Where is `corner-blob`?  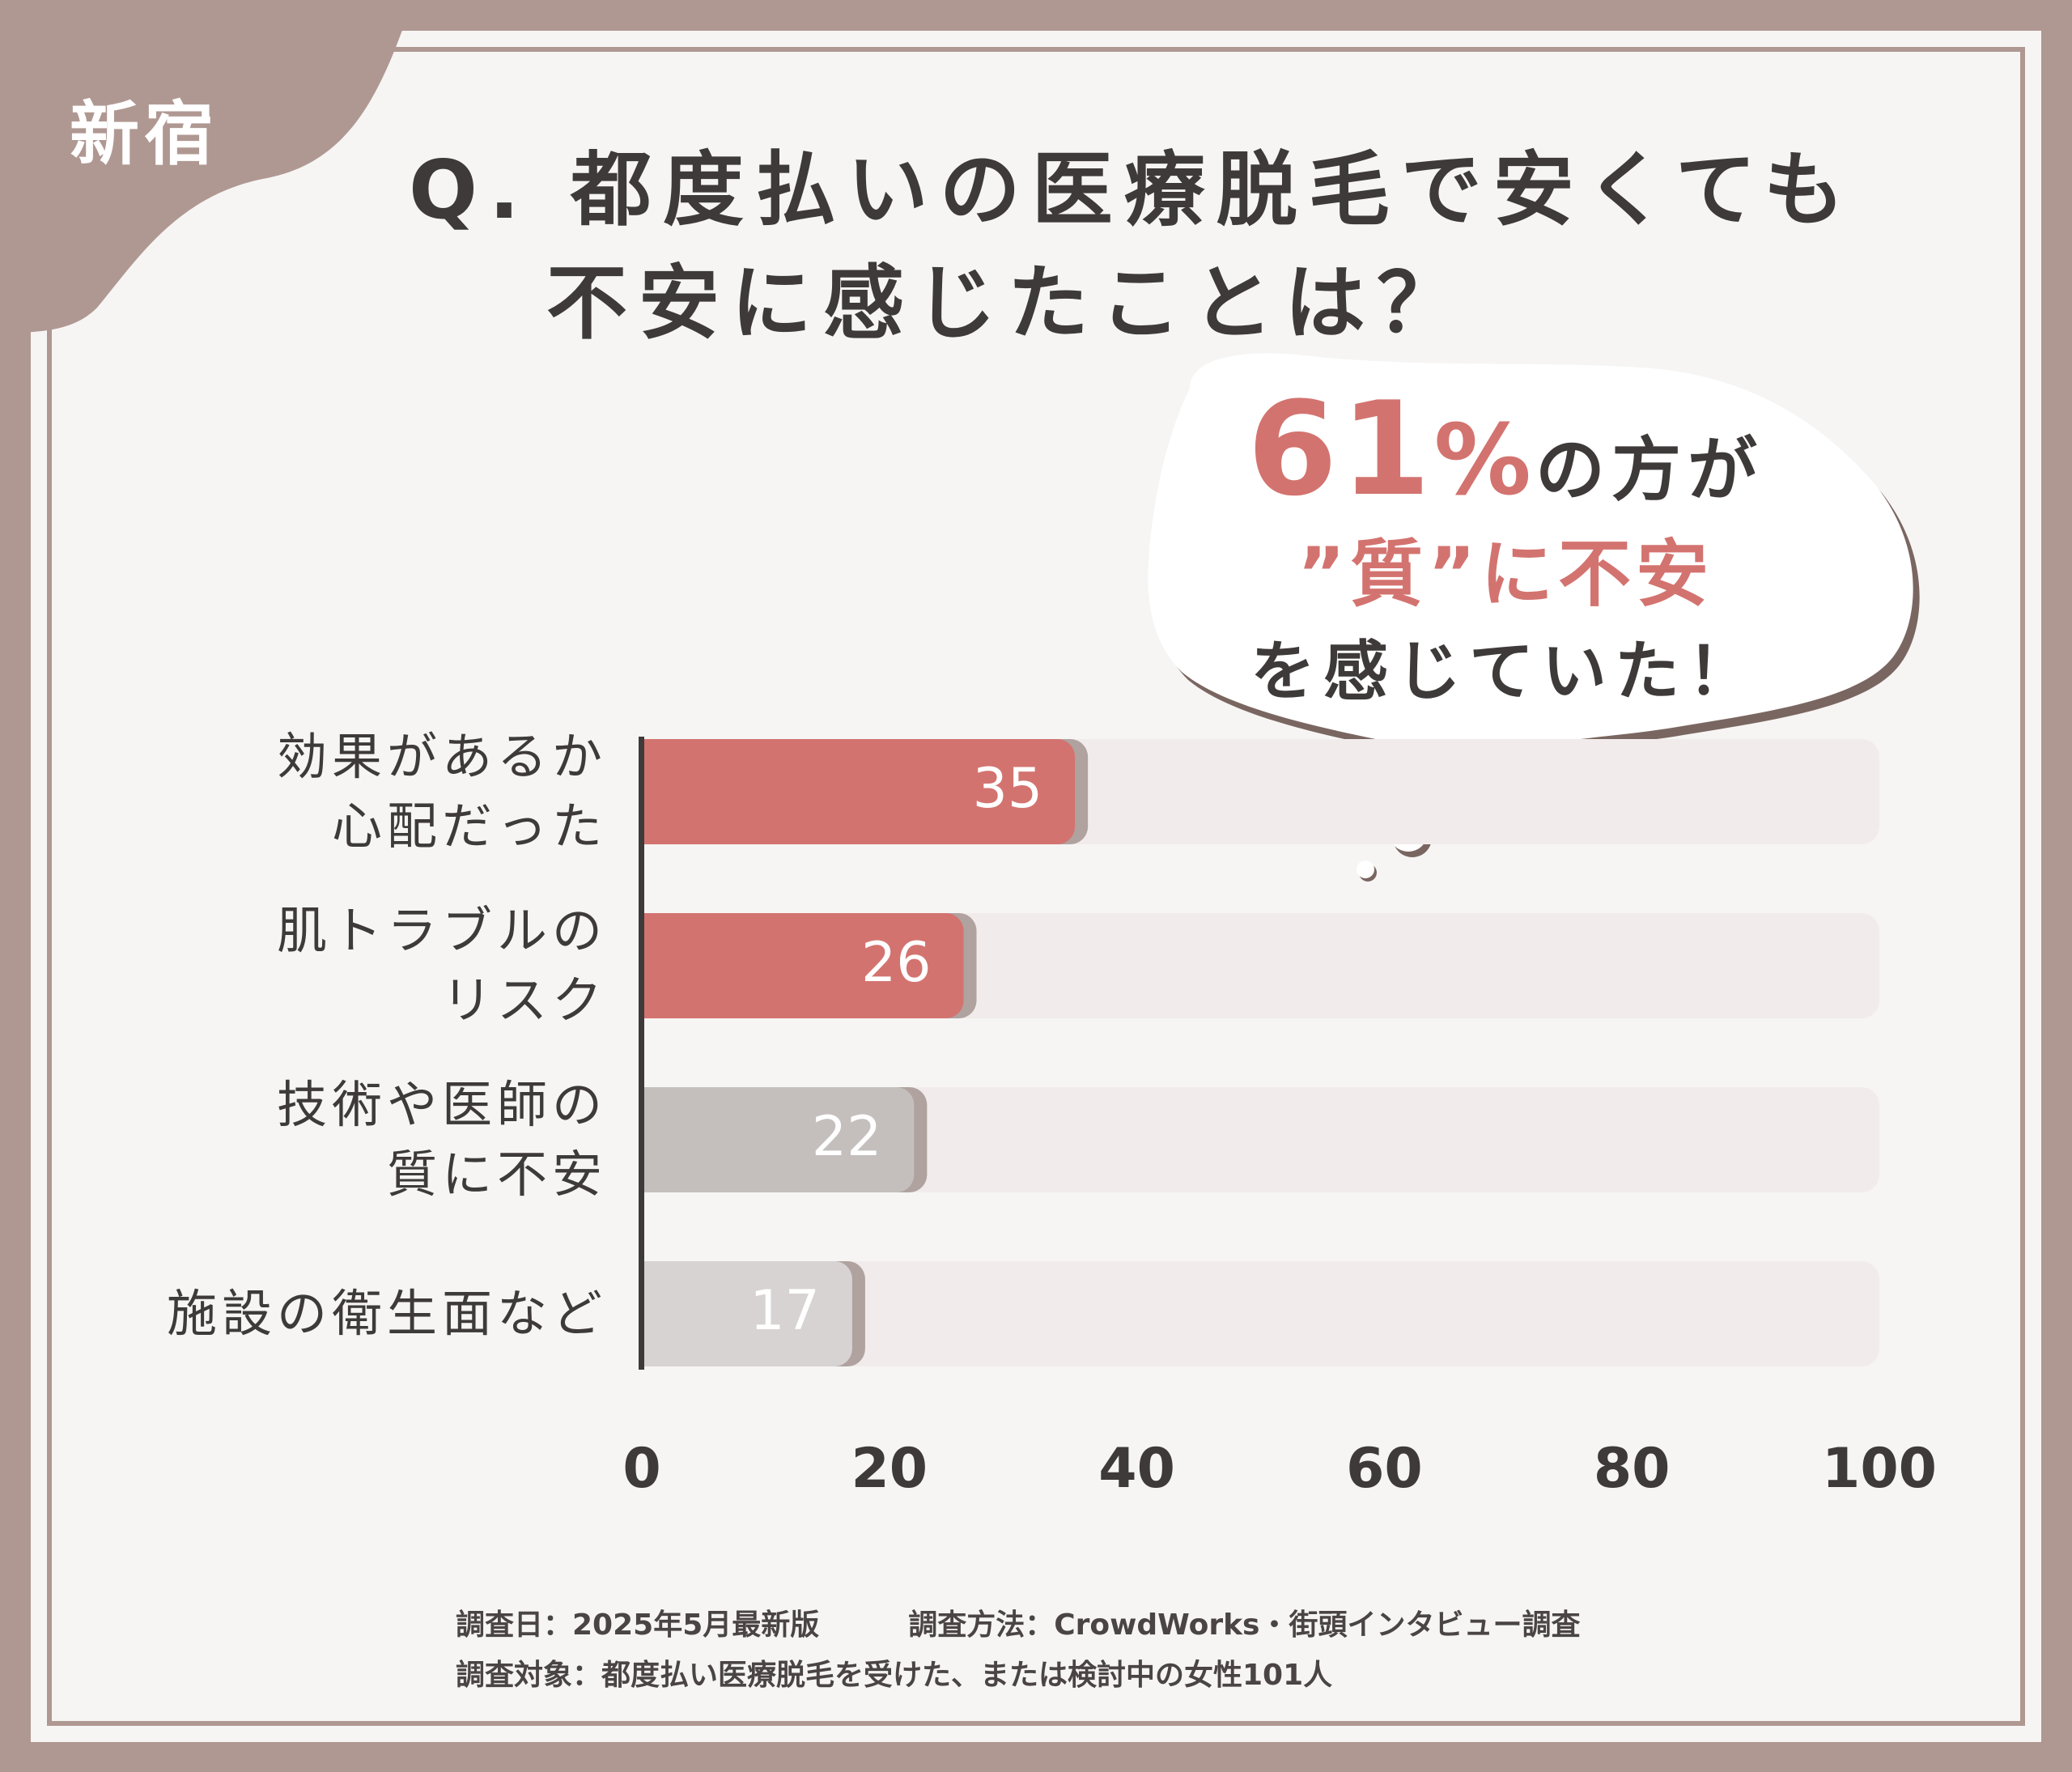 corner-blob is located at coordinates (206, 167).